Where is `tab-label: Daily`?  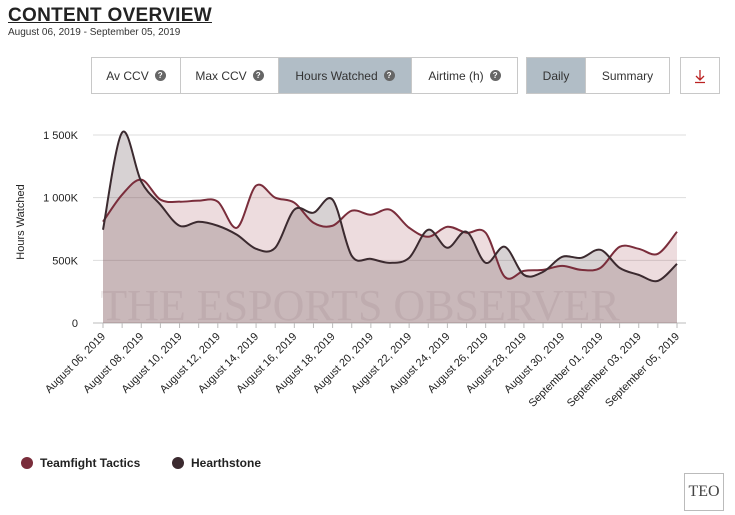
tab-label: Daily is located at coordinates (556, 75).